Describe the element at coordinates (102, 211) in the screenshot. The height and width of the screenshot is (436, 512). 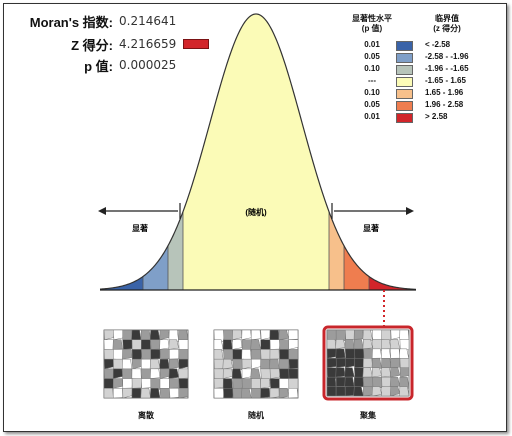
I see `left-arrow-head` at that location.